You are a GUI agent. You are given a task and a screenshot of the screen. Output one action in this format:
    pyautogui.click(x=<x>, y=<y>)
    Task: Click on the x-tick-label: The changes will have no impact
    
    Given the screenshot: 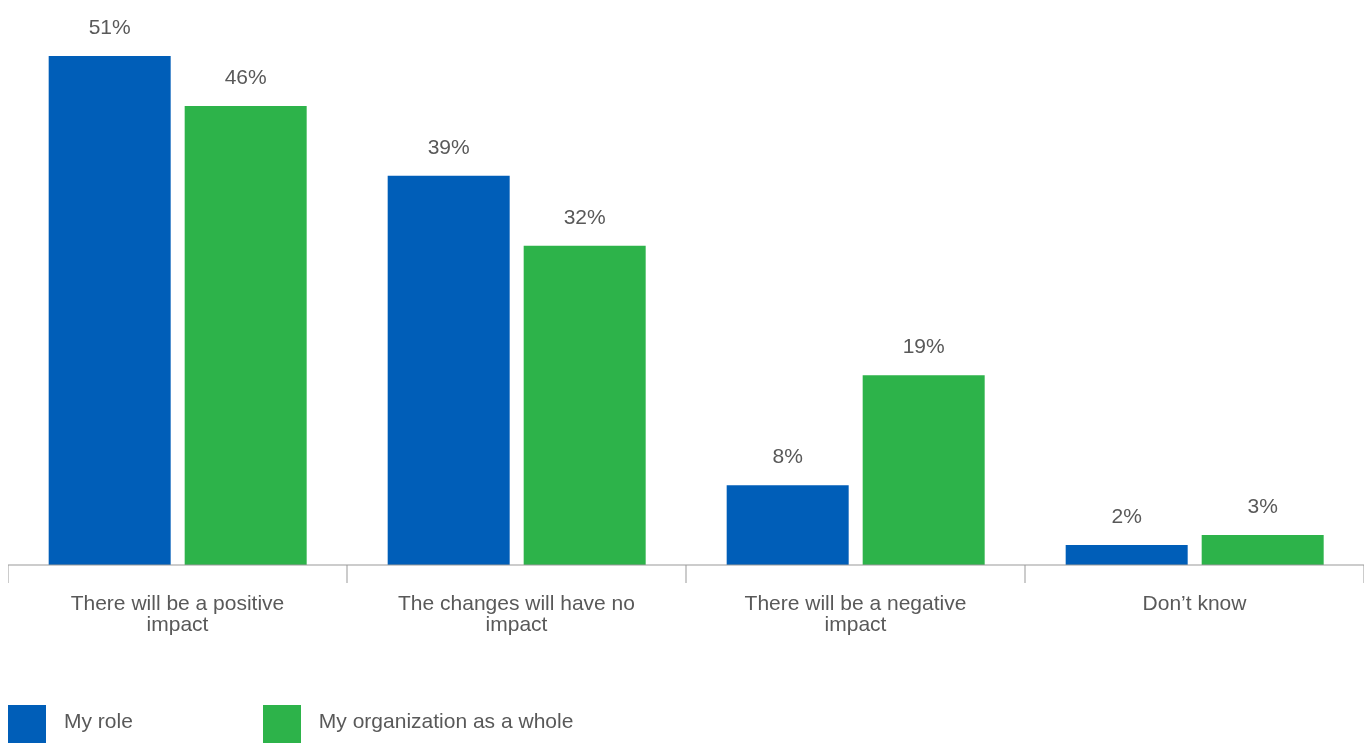 What is the action you would take?
    pyautogui.click(x=516, y=612)
    